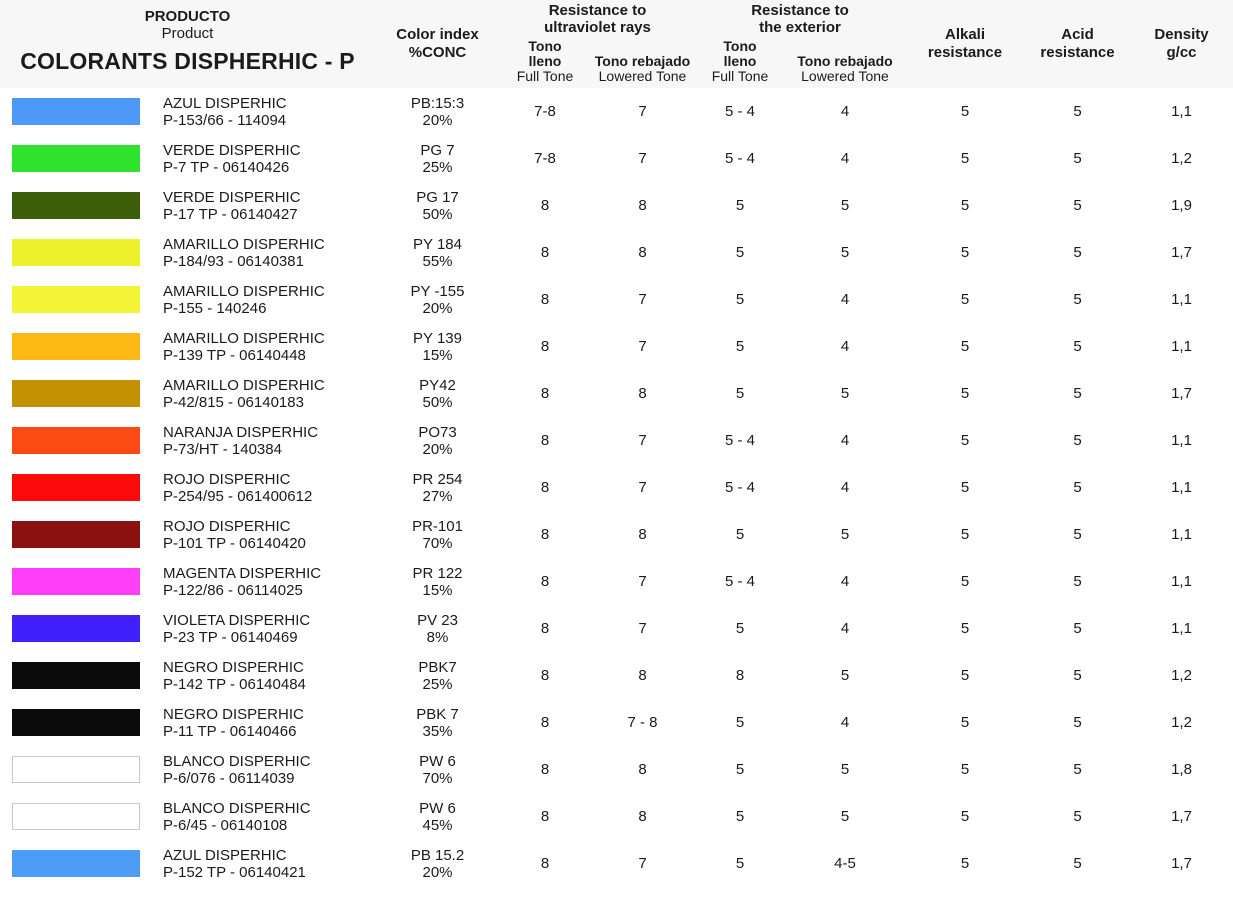  I want to click on concentration-value: 50%, so click(437, 402).